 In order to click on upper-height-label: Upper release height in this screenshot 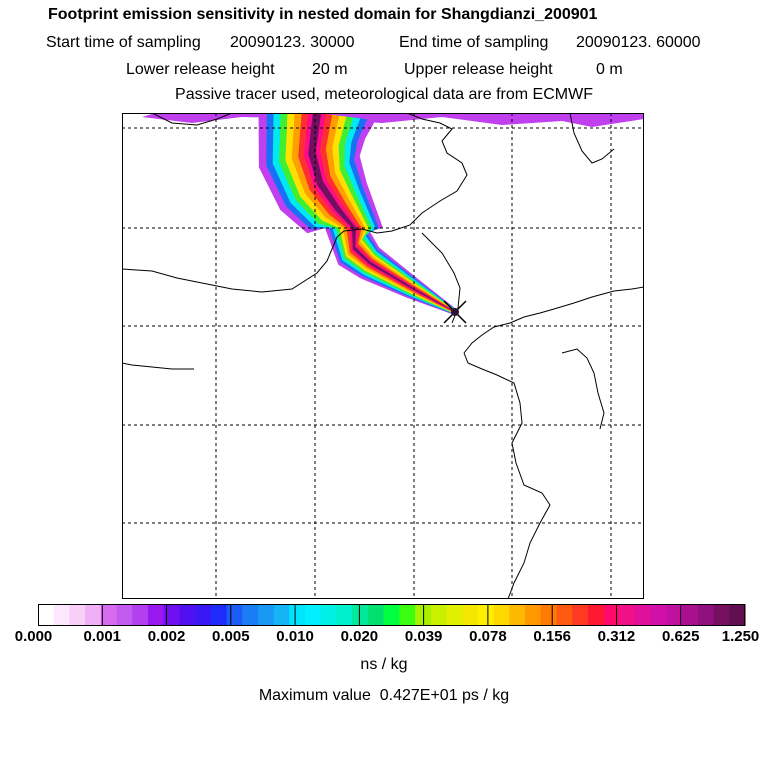, I will do `click(478, 69)`.